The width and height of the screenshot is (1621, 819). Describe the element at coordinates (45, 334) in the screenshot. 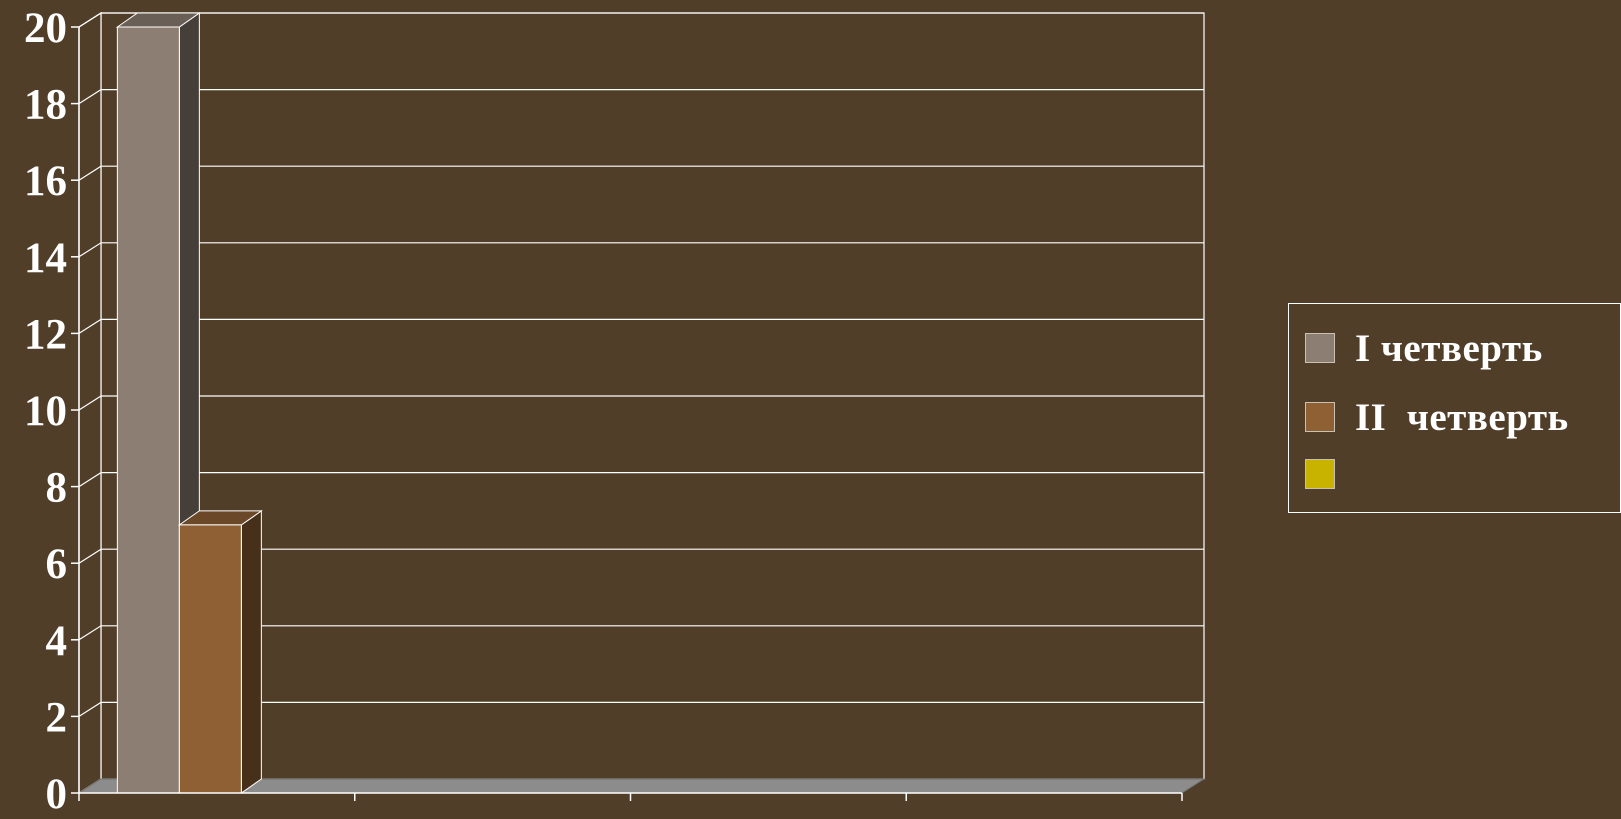

I see `y-tick-label: 12` at that location.